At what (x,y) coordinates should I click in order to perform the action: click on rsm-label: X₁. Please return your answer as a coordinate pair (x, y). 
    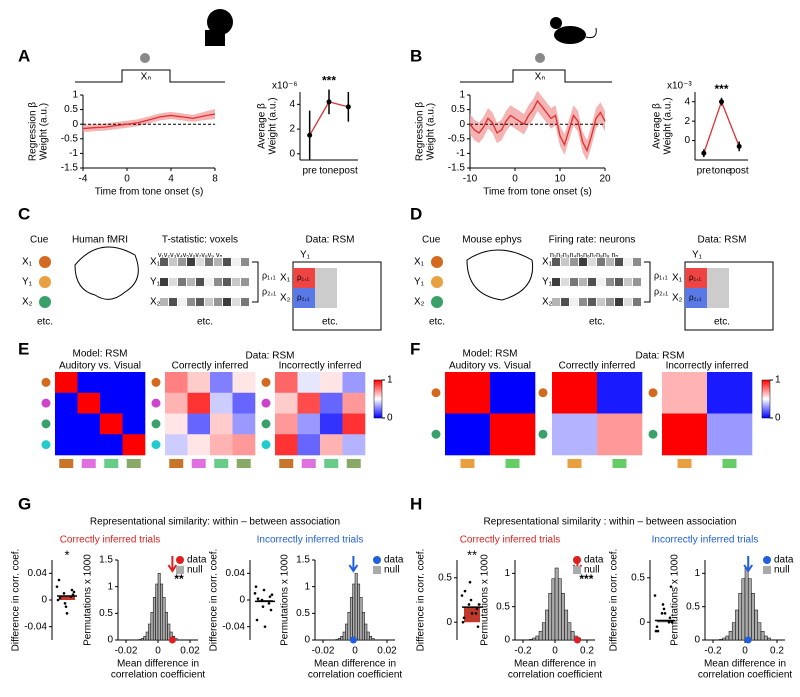
    Looking at the image, I should click on (677, 278).